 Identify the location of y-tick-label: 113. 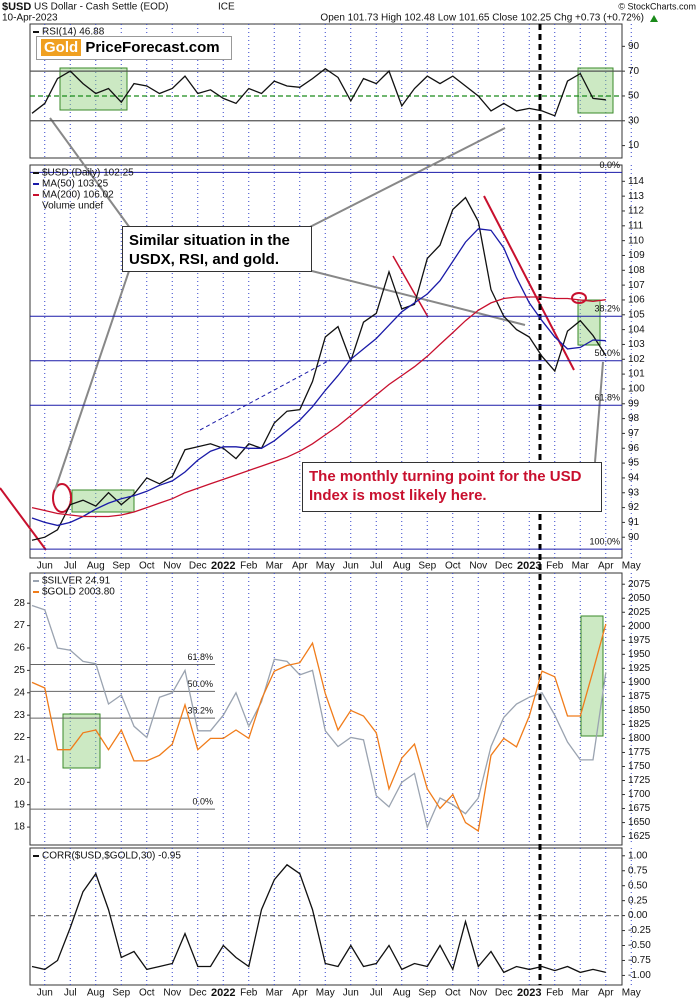
(636, 196).